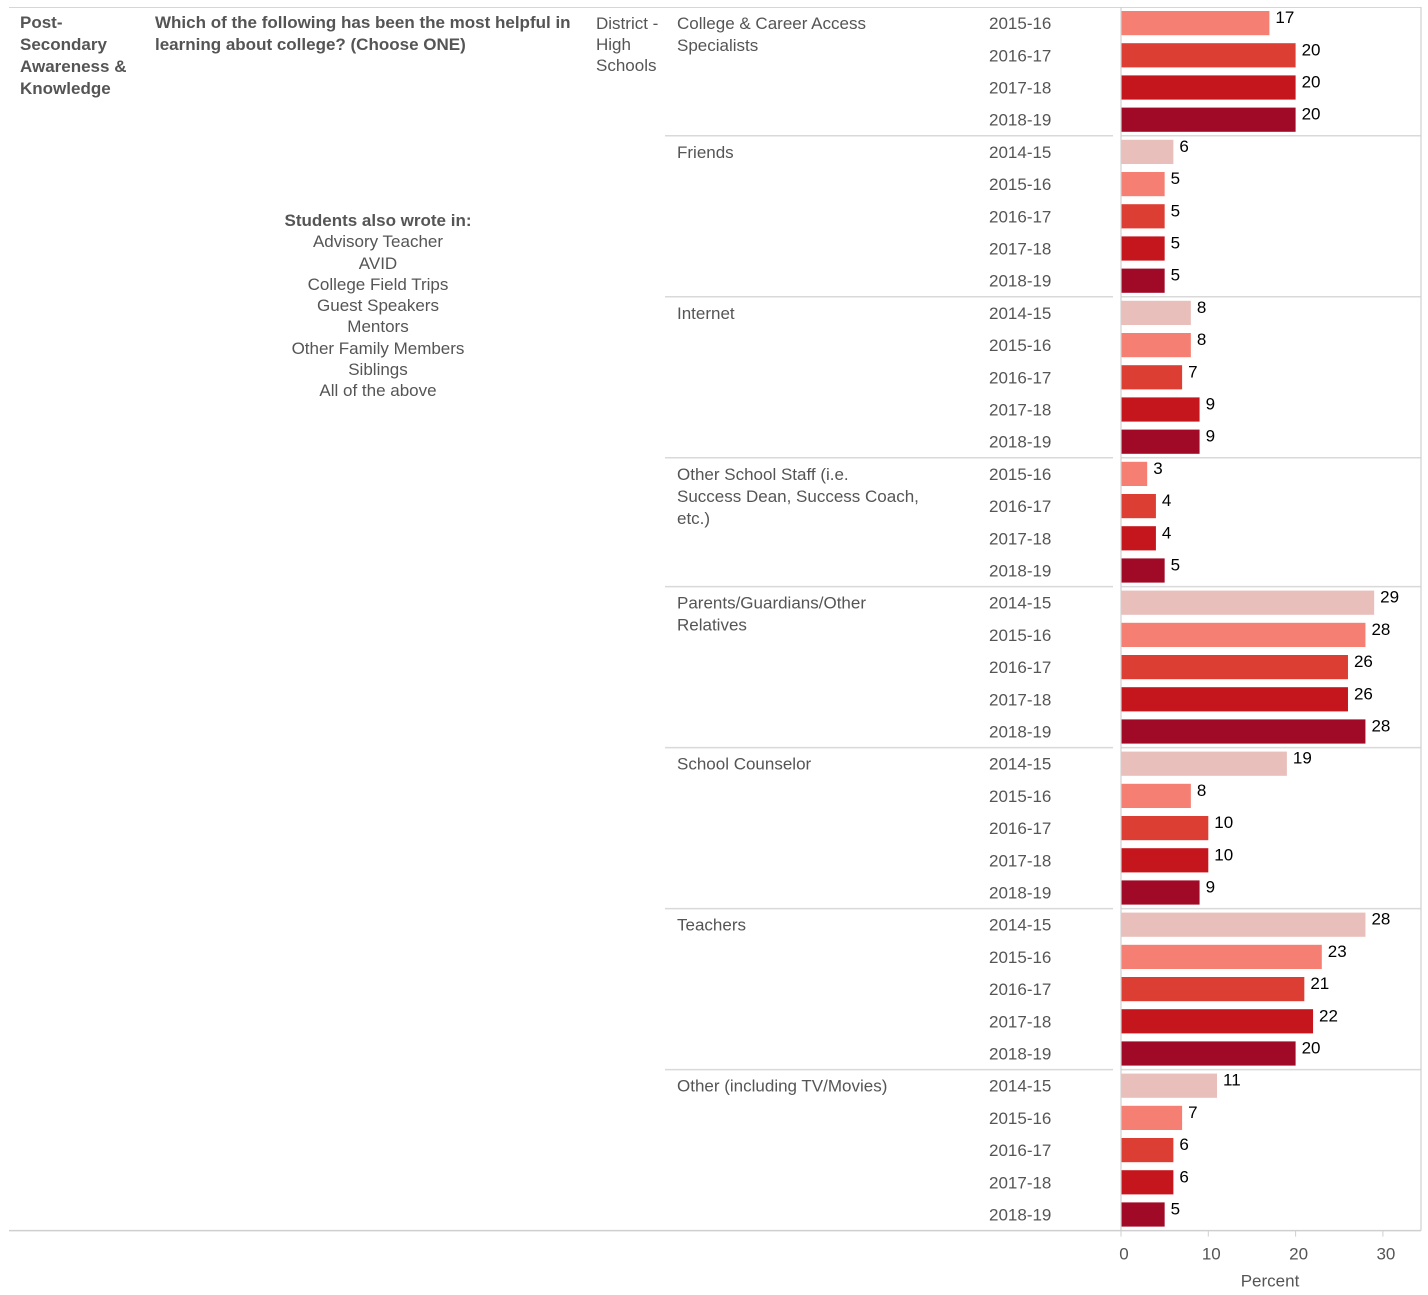 Image resolution: width=1428 pixels, height=1295 pixels. What do you see at coordinates (627, 44) in the screenshot?
I see `group-label: District - High Schools` at bounding box center [627, 44].